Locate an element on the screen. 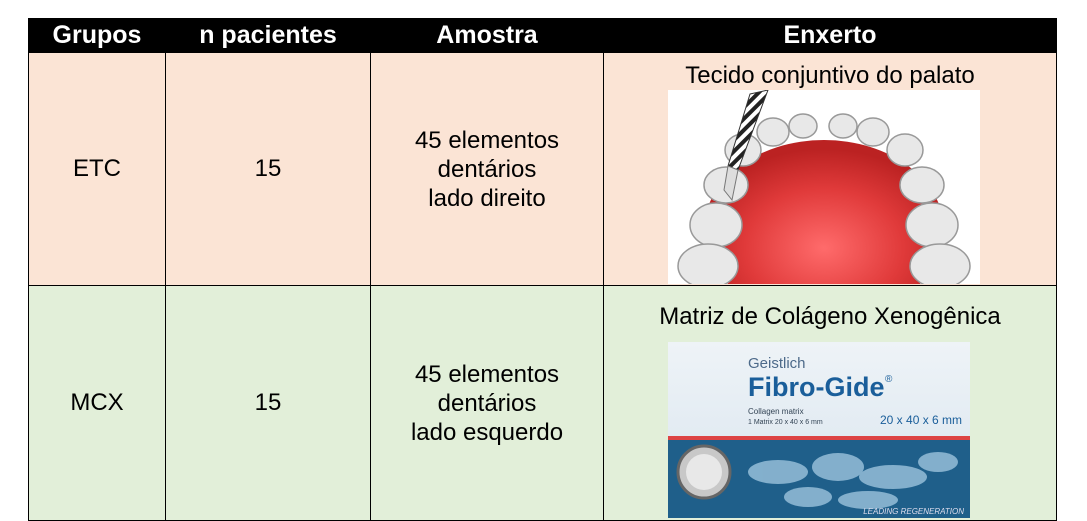 Image resolution: width=1087 pixels, height=521 pixels. spec: 1 Matrix 20 x 40 x 6 mm is located at coordinates (785, 422).